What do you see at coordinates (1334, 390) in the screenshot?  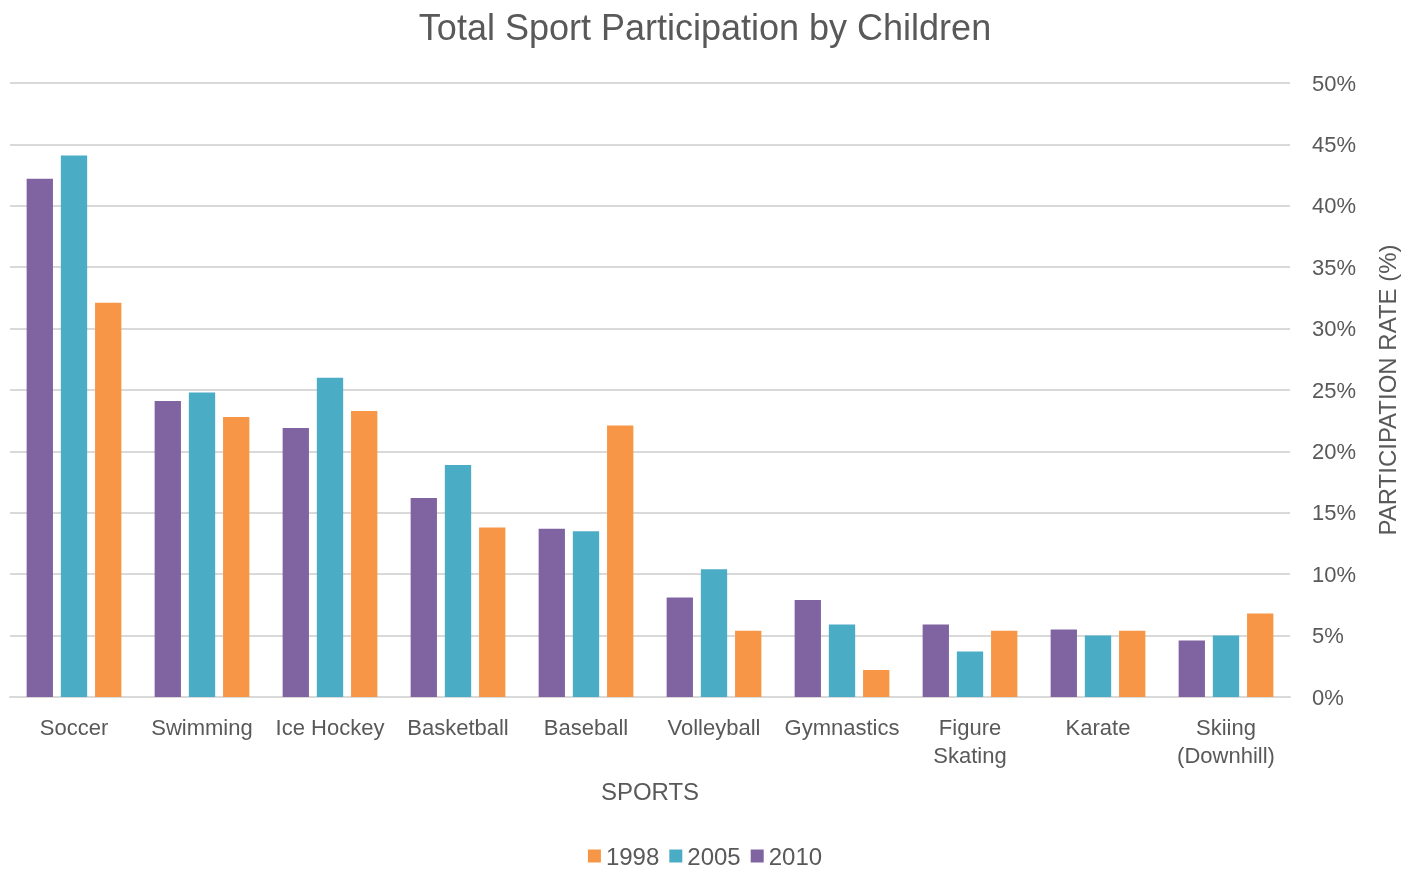 I see `y-tick-label: 25%` at bounding box center [1334, 390].